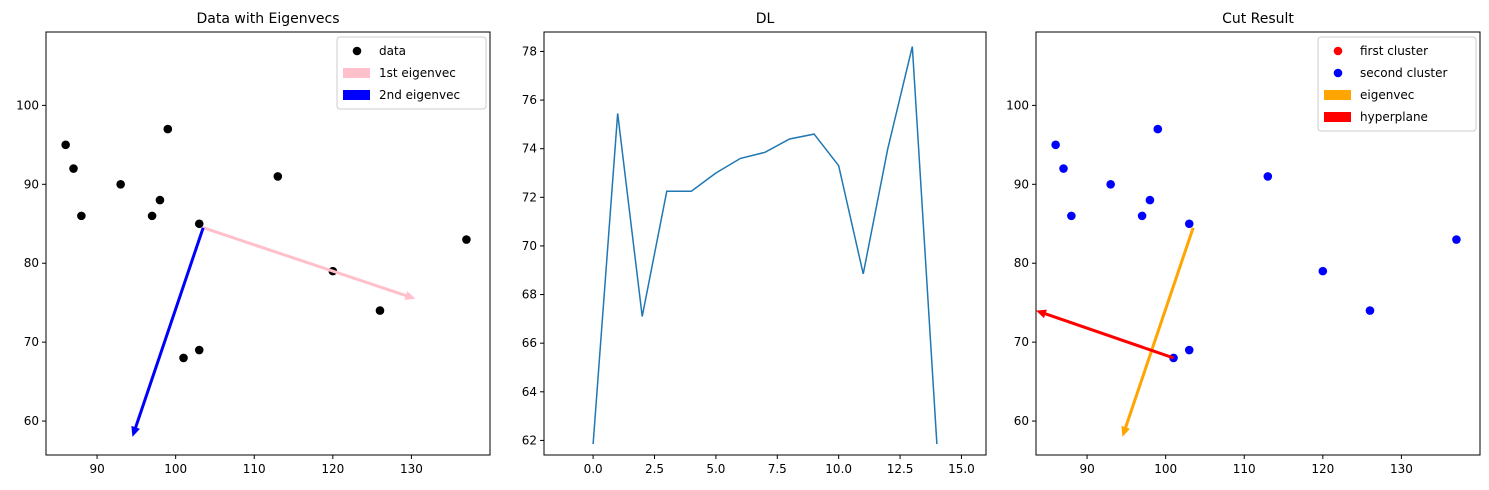 Image resolution: width=1489 pixels, height=490 pixels. Describe the element at coordinates (1387, 95) in the screenshot. I see `legend-label: eigenvec` at that location.